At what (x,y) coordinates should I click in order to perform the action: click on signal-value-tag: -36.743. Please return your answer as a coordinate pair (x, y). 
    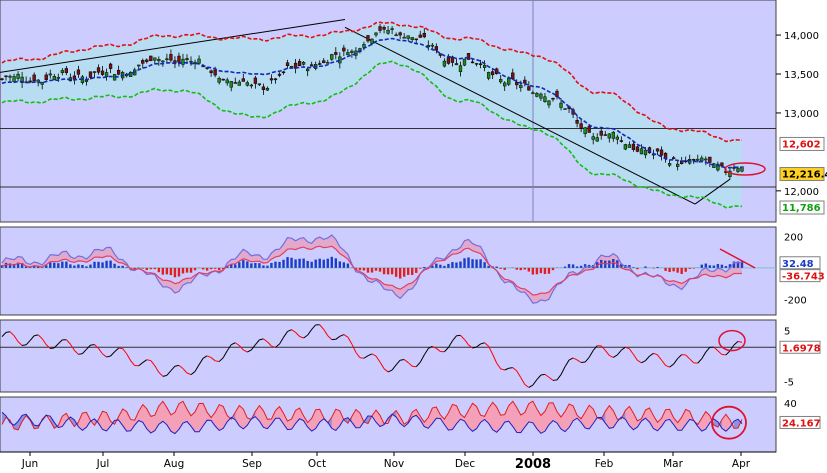
    Looking at the image, I should click on (803, 277).